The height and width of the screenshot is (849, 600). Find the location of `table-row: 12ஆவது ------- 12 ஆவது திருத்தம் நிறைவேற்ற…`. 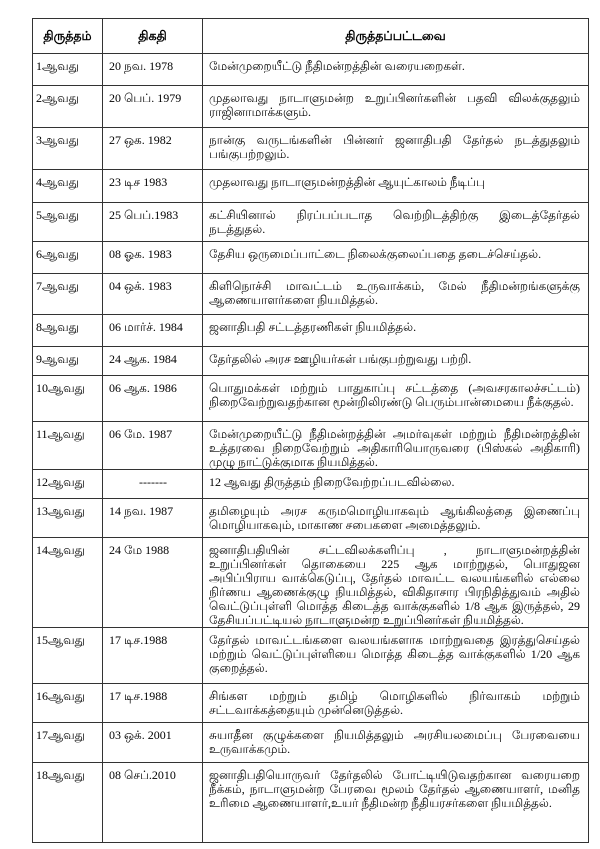

table-row: 12ஆவது ------- 12 ஆவது திருத்தம் நிறைவேற்ற… is located at coordinates (310, 484).